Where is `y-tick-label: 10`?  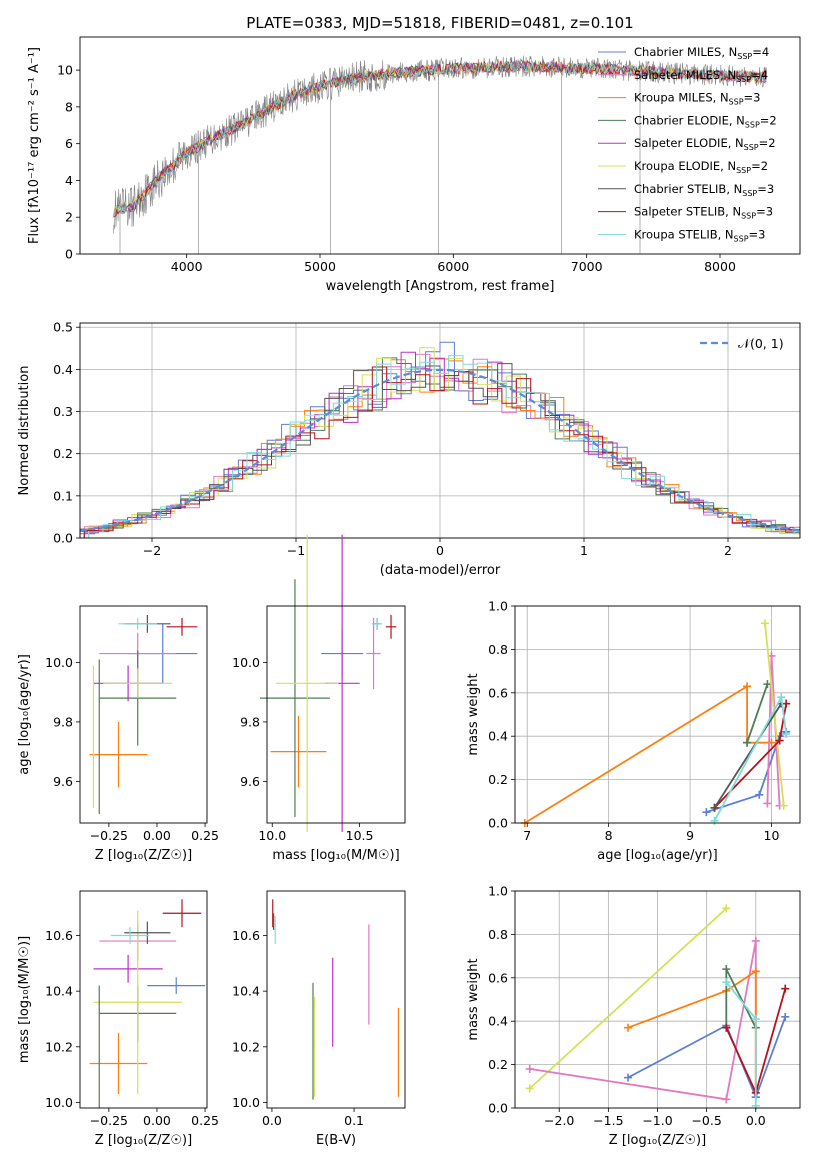 y-tick-label: 10 is located at coordinates (65, 70).